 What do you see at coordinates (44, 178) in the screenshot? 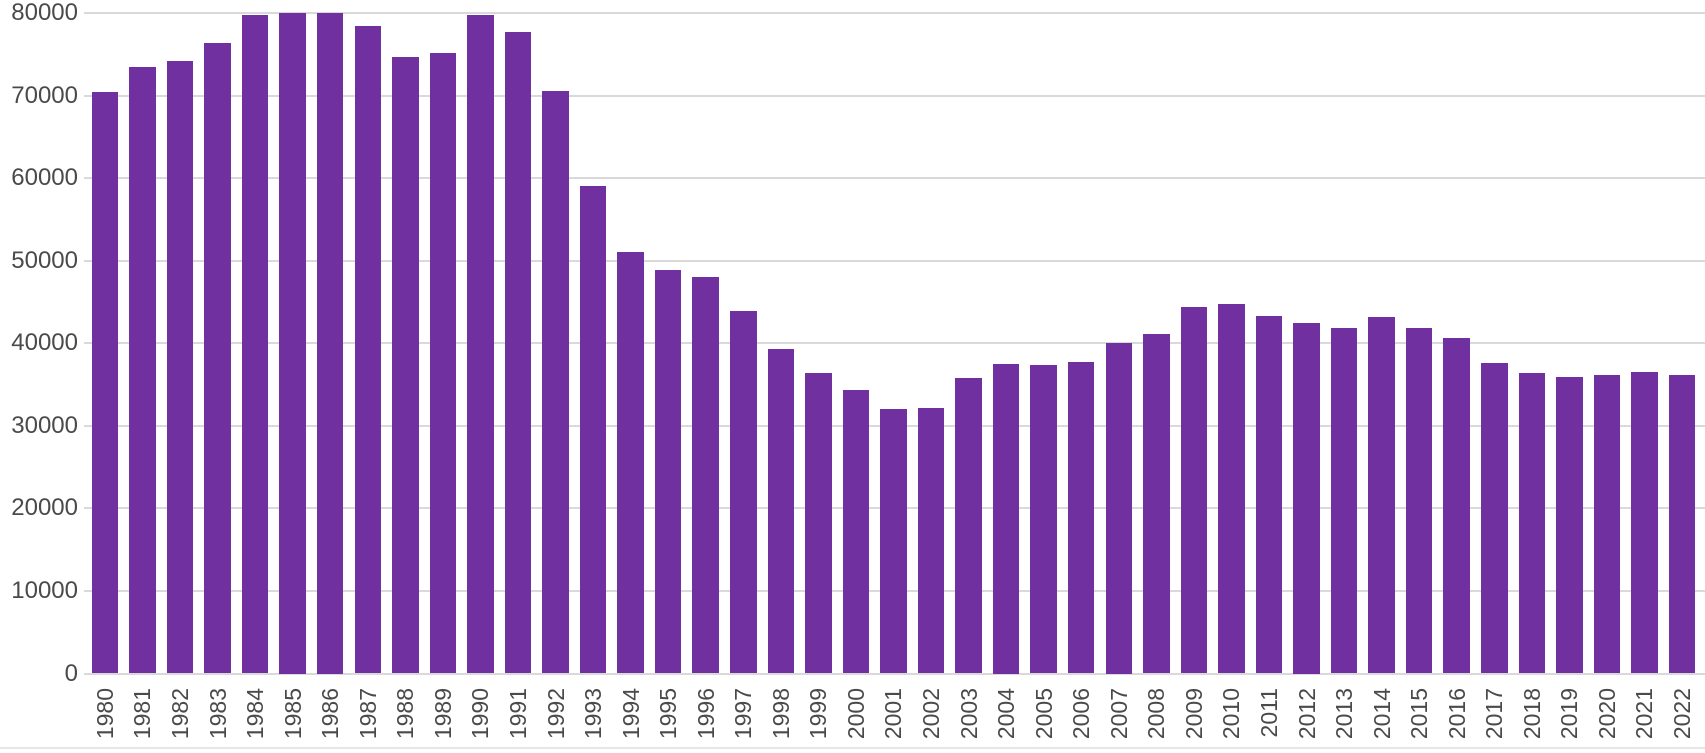
I see `y-tick-label-60000: 60000` at bounding box center [44, 178].